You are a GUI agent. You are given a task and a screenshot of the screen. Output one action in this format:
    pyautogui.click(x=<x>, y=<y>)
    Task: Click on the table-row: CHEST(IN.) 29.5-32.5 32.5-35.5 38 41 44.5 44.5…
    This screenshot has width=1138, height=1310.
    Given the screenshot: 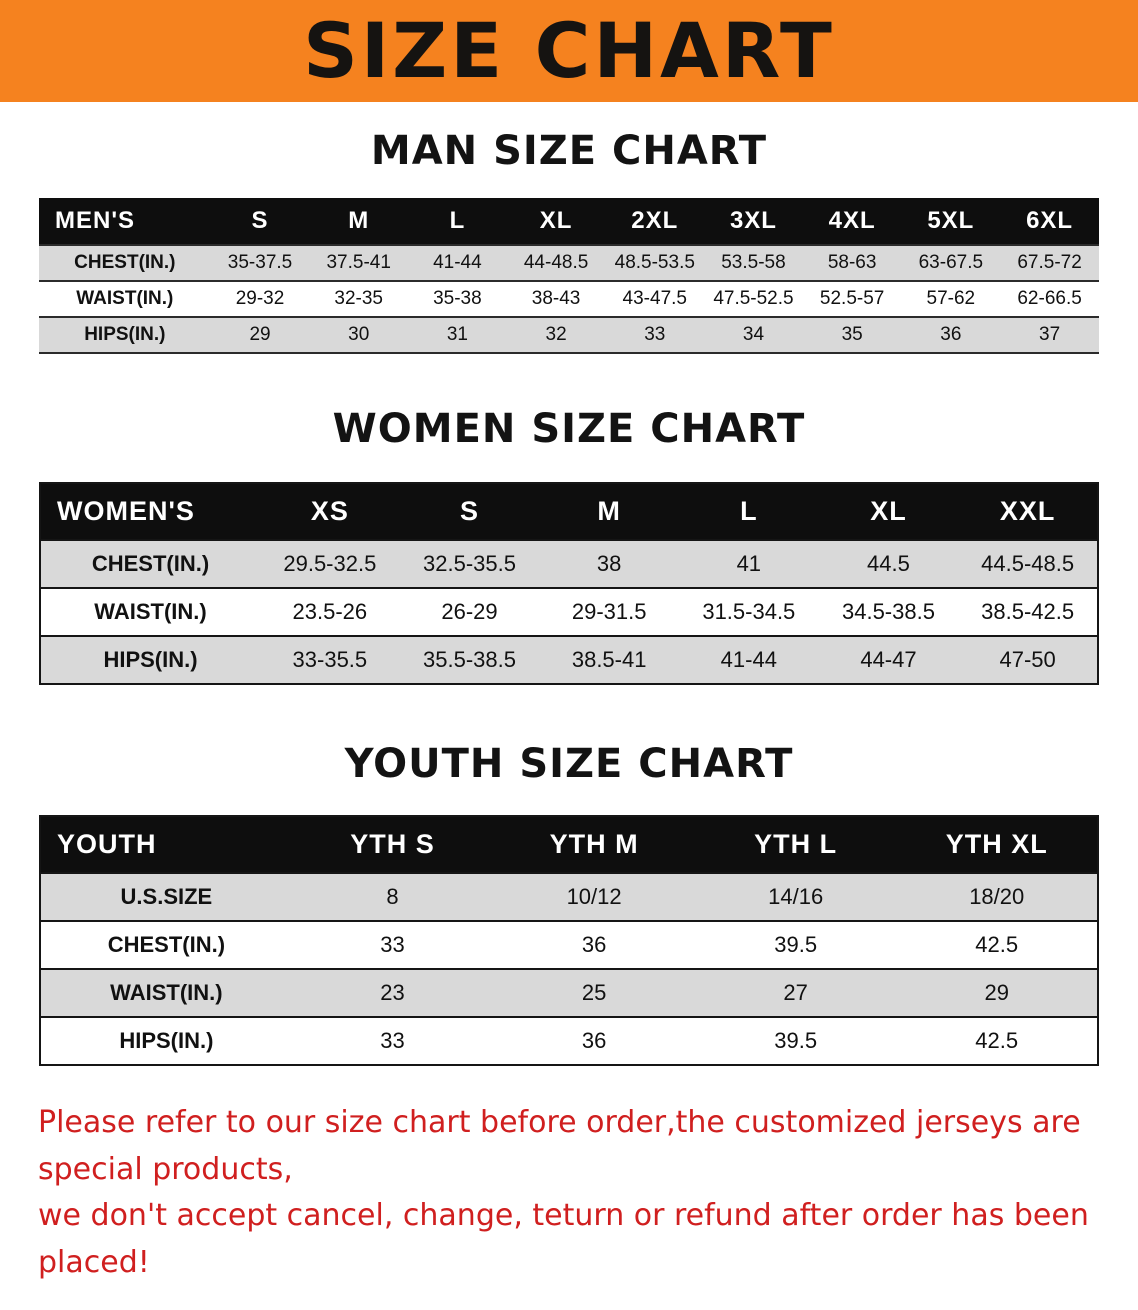 What is the action you would take?
    pyautogui.click(x=569, y=564)
    